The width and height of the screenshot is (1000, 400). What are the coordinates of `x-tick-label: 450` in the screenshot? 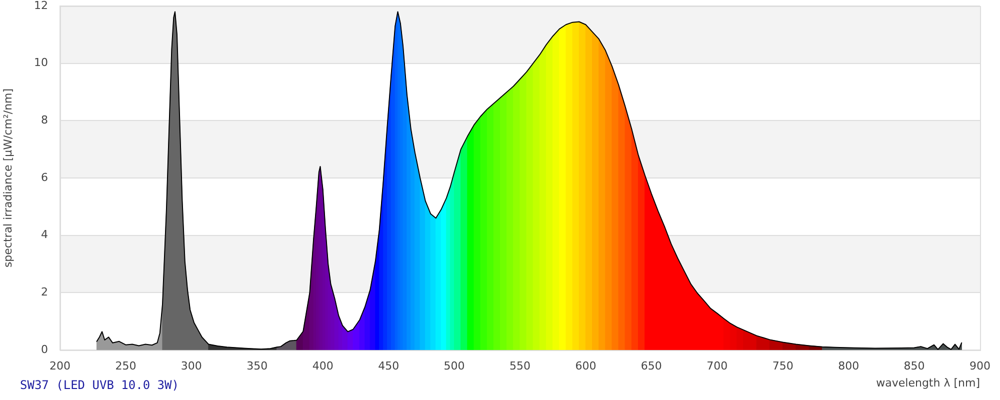 It's located at (389, 365).